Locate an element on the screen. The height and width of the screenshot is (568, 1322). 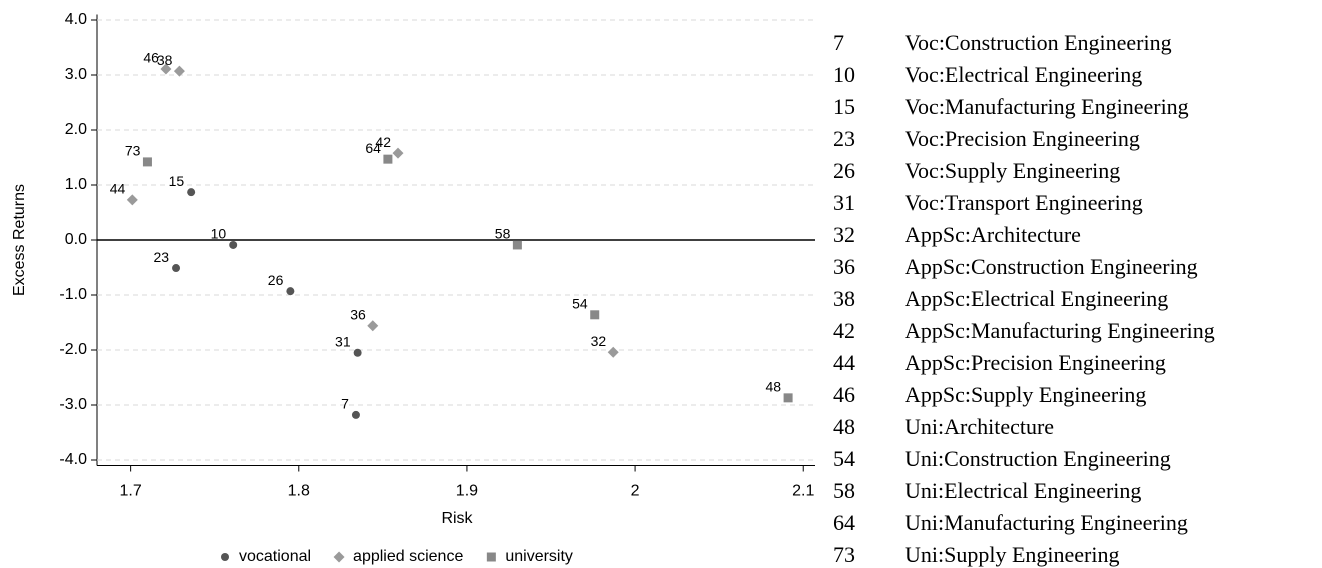
point-label: 42 is located at coordinates (383, 142).